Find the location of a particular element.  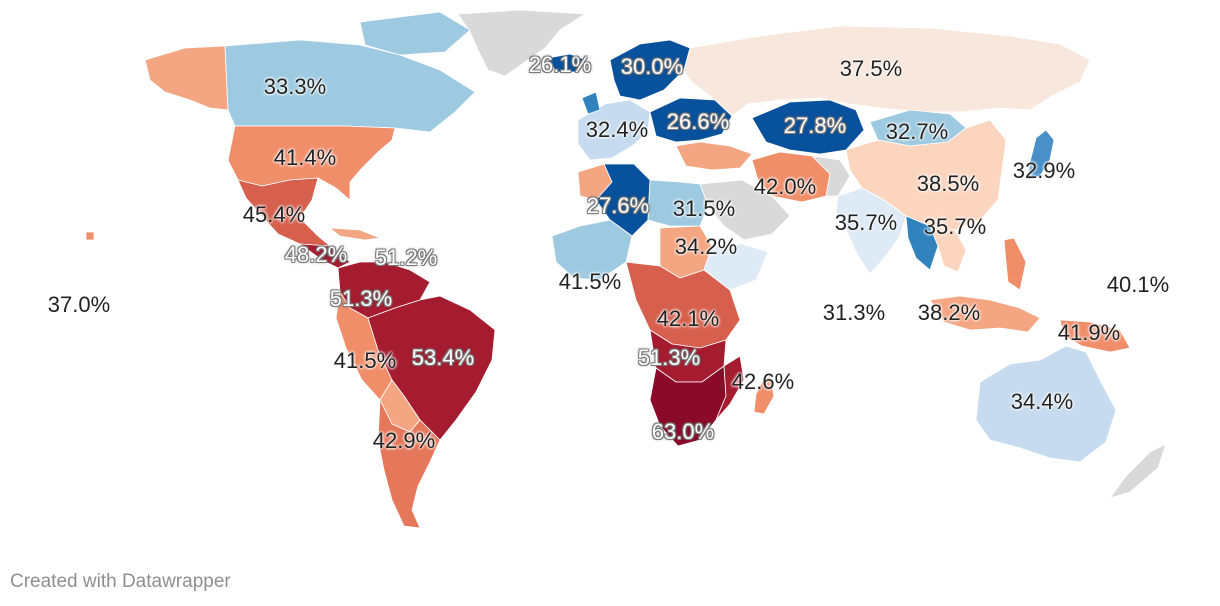

region-philippines is located at coordinates (1015, 264).